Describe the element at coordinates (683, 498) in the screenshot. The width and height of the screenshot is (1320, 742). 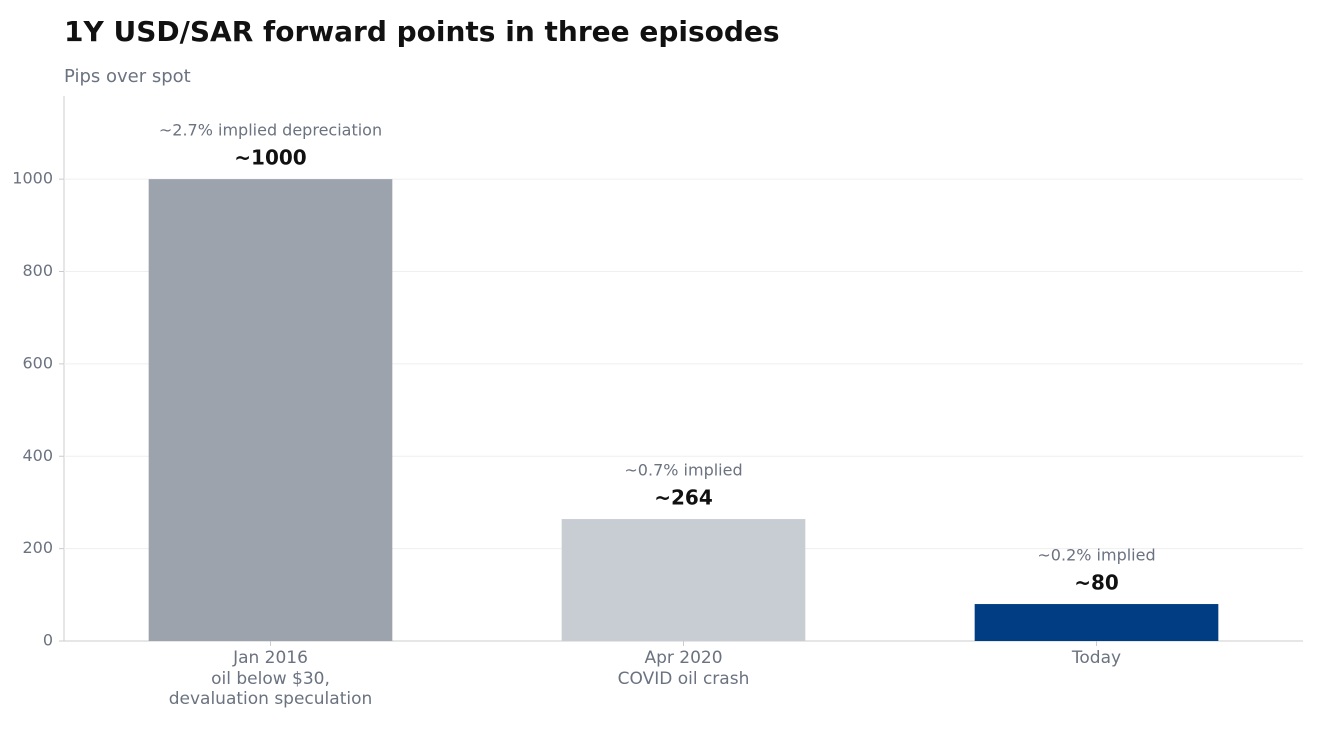
I see `value-label: ~264` at that location.